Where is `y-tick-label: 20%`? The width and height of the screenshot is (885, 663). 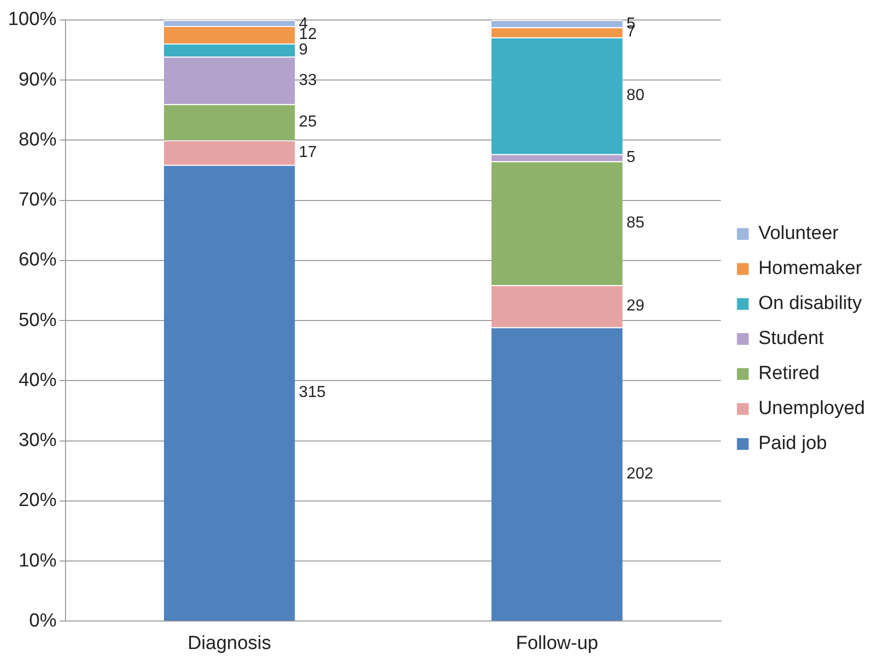
y-tick-label: 20% is located at coordinates (37, 501).